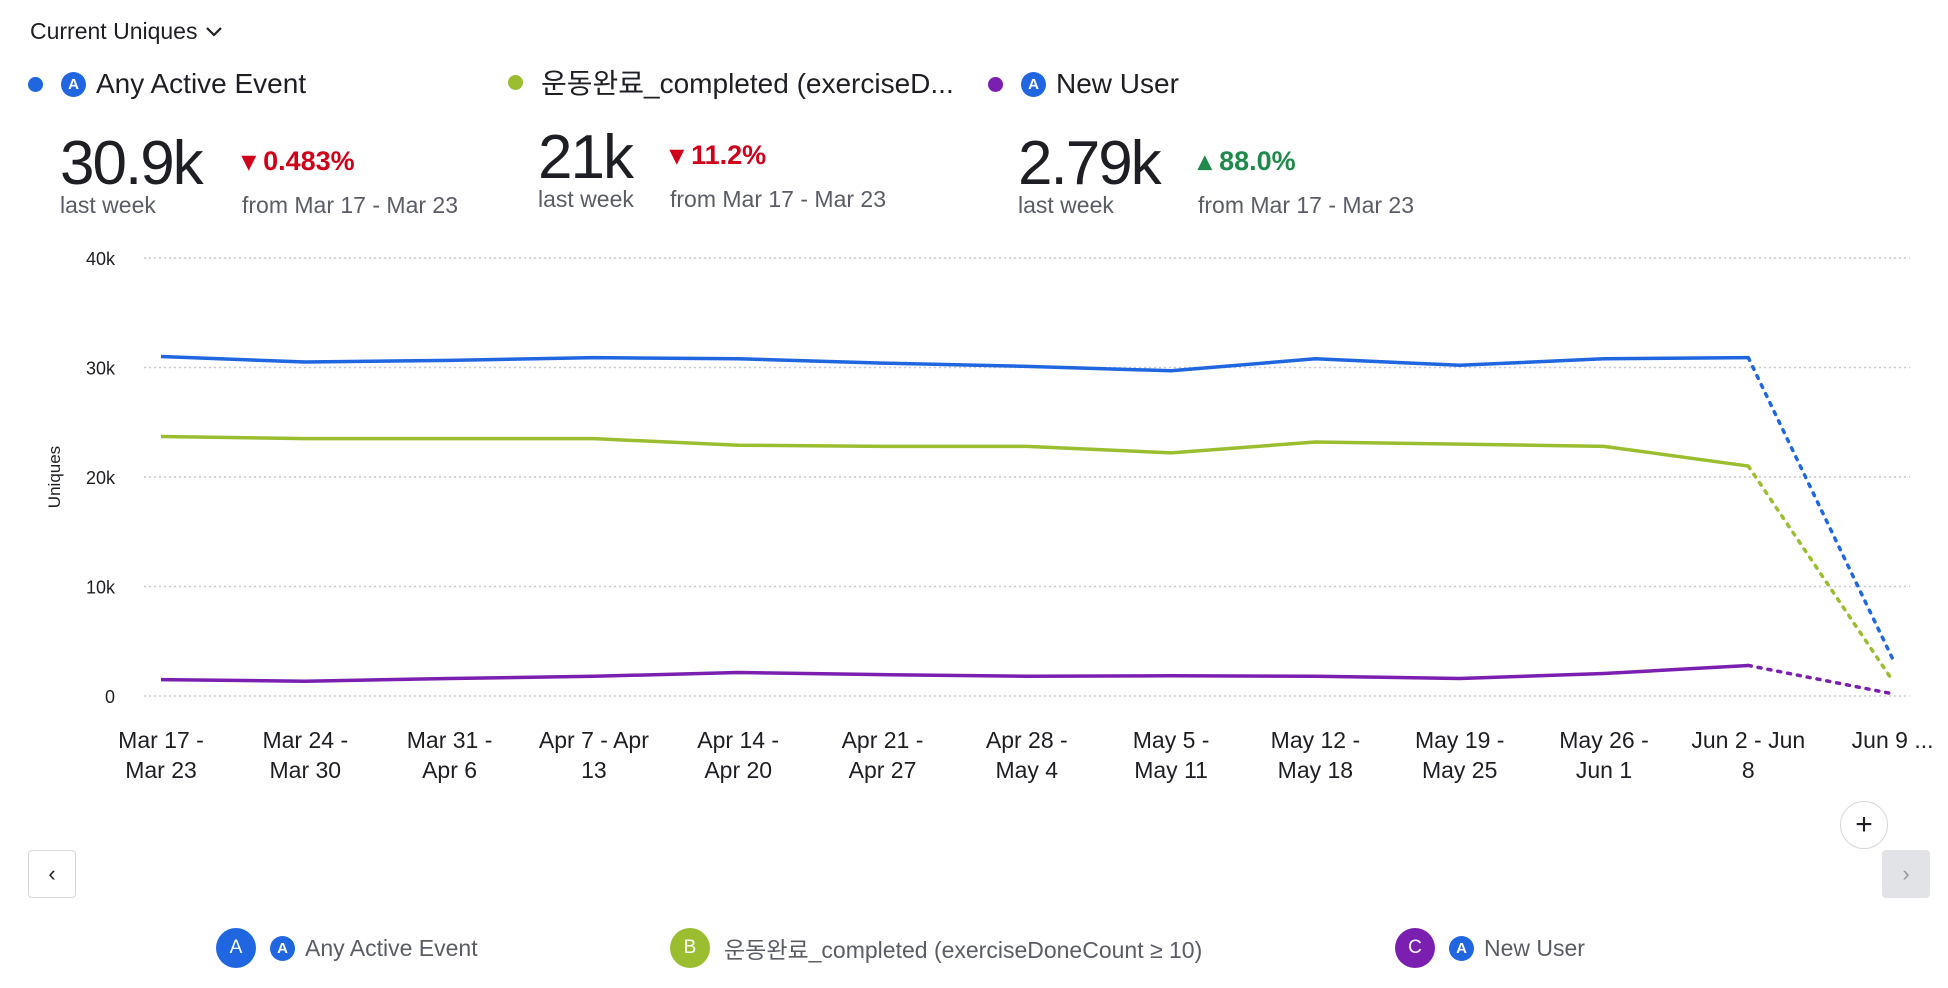 Image resolution: width=1948 pixels, height=988 pixels. Describe the element at coordinates (1315, 740) in the screenshot. I see `x-tick-label: May 12 -` at that location.